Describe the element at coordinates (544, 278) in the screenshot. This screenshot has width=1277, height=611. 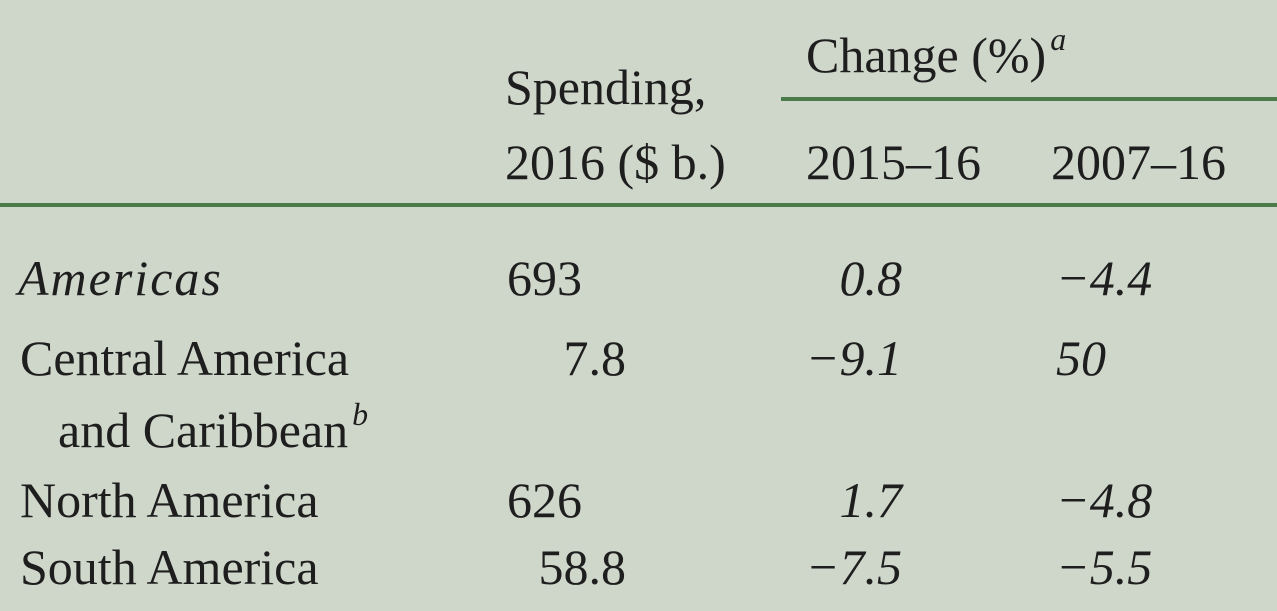
I see `row-spending-americas: 693` at that location.